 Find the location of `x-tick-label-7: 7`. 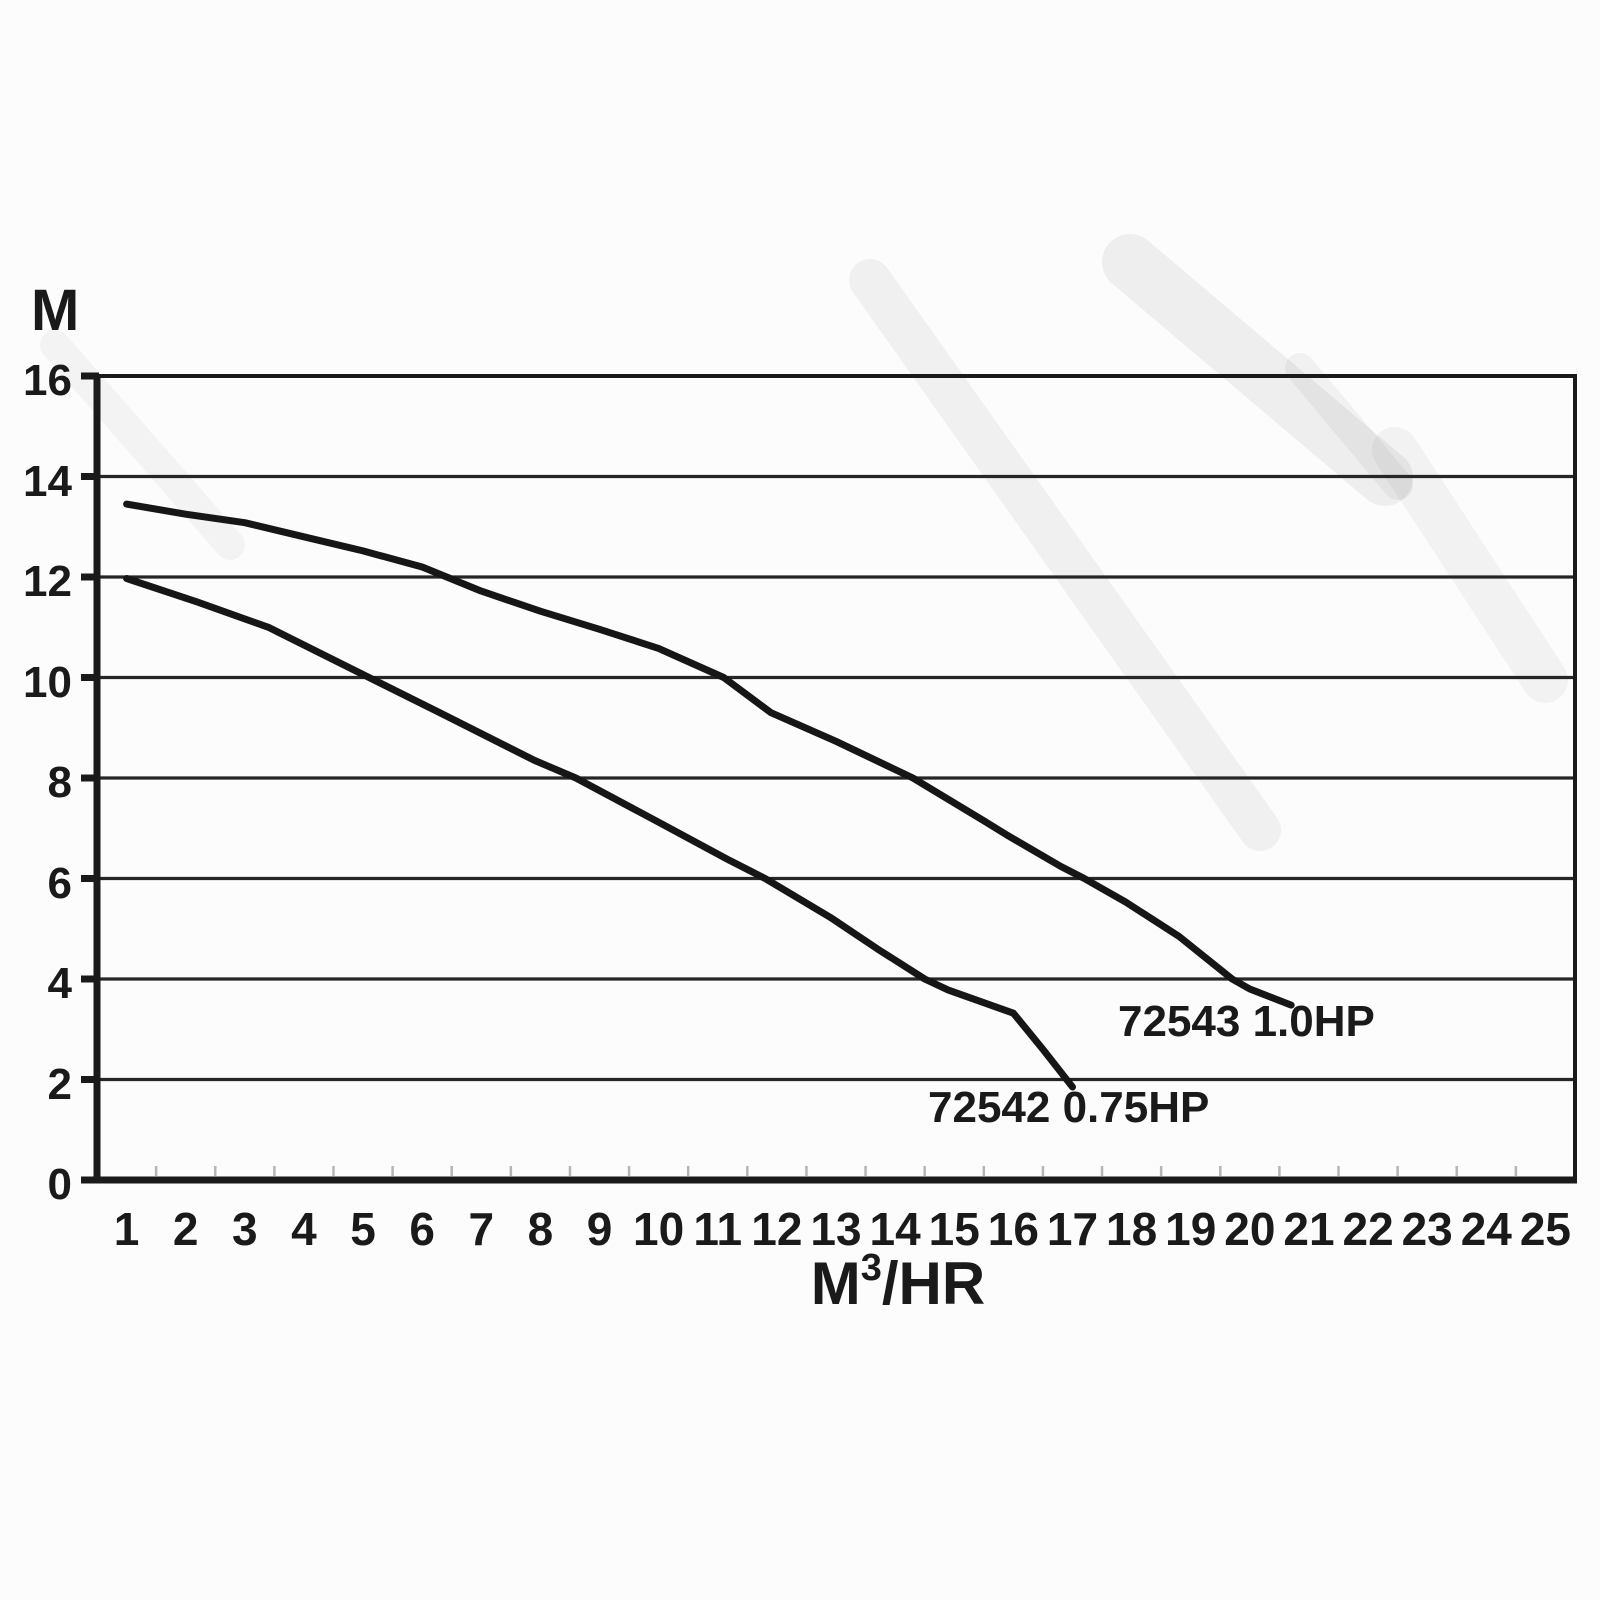

x-tick-label-7: 7 is located at coordinates (481, 1229).